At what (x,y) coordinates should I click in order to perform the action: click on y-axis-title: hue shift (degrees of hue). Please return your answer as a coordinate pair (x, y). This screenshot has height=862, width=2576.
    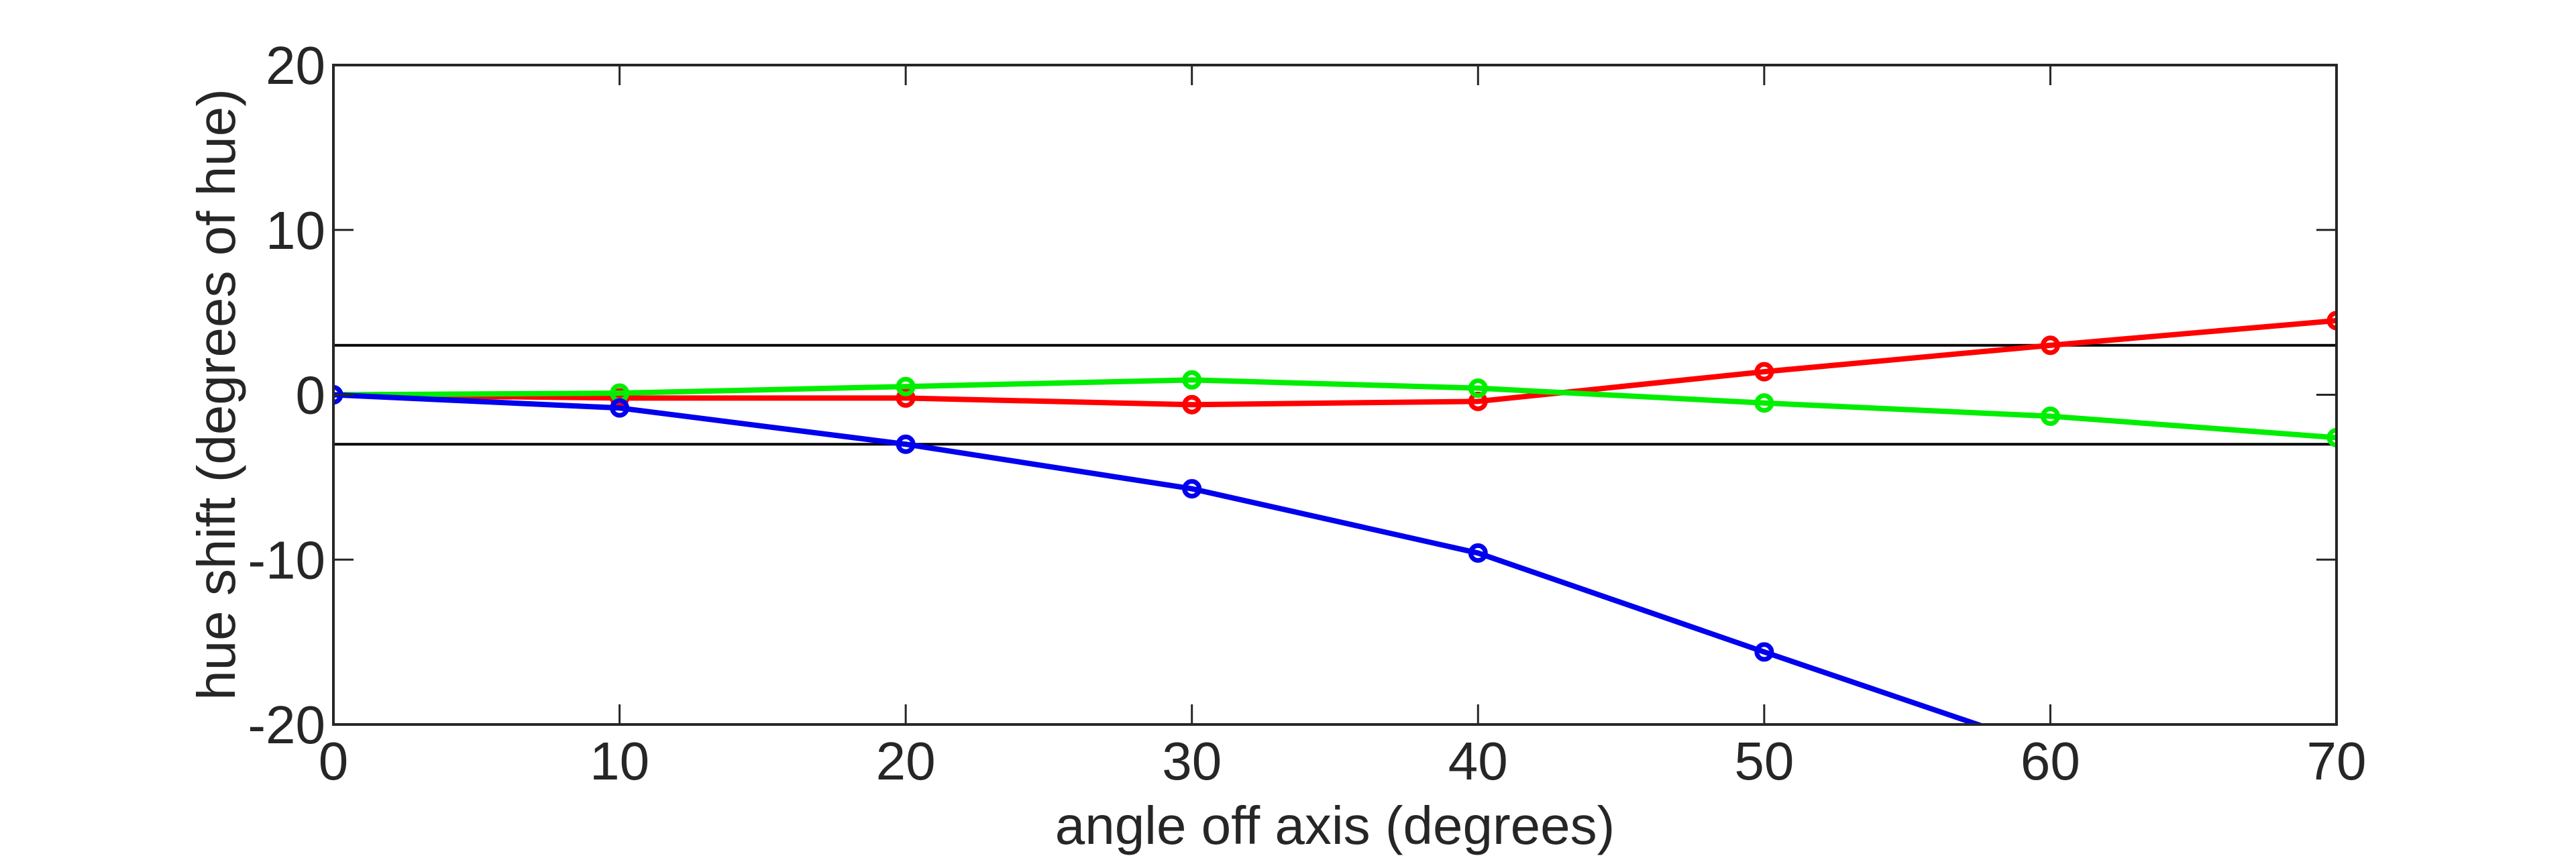
    Looking at the image, I should click on (216, 394).